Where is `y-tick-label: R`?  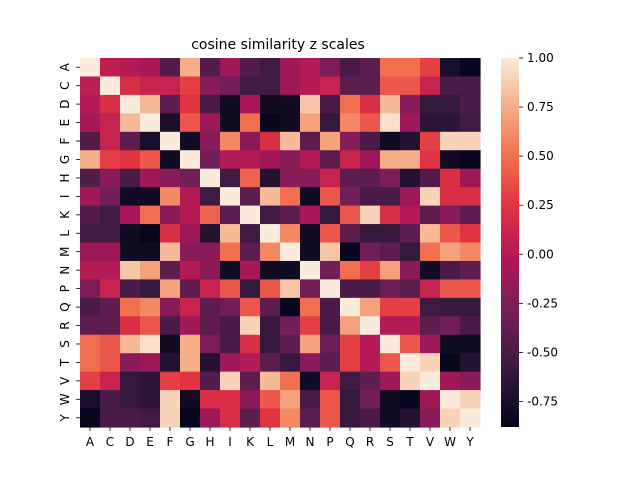
y-tick-label: R is located at coordinates (65, 325).